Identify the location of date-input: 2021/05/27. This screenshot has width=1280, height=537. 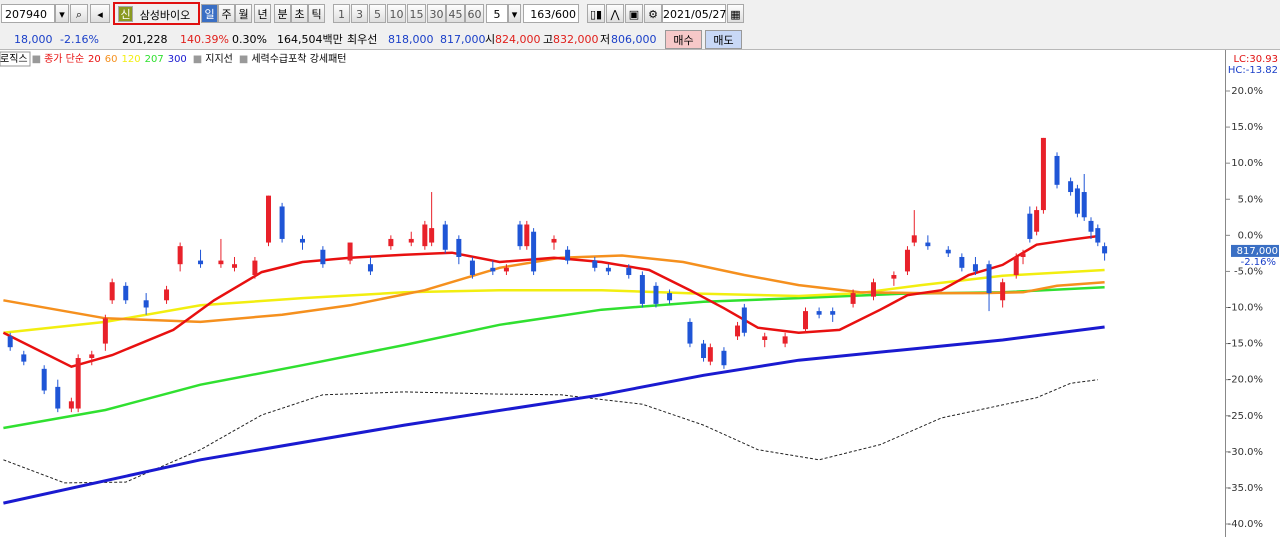
(694, 13).